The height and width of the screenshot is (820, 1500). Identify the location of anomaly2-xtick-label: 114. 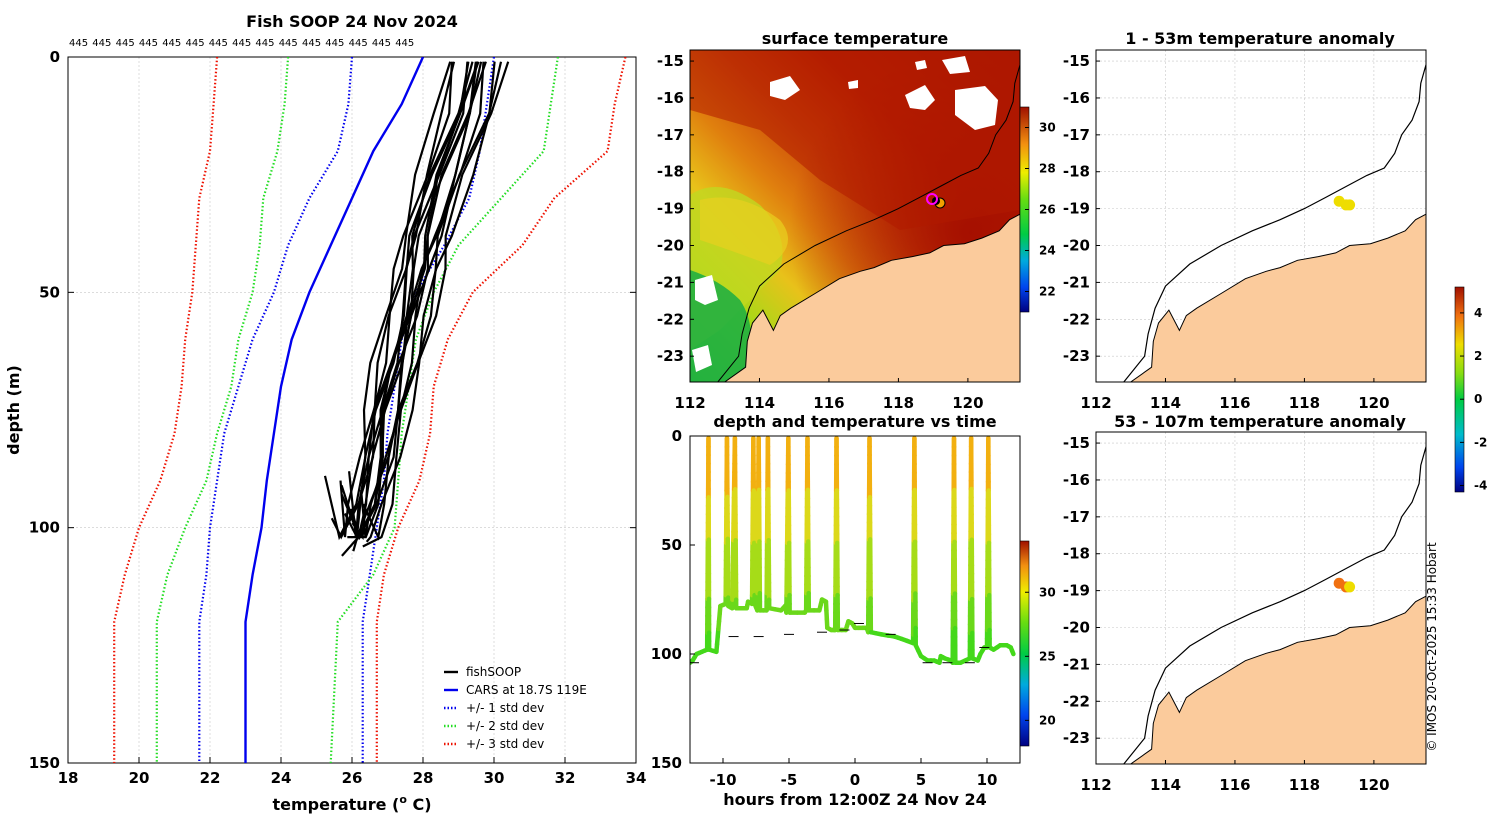
(1165, 785).